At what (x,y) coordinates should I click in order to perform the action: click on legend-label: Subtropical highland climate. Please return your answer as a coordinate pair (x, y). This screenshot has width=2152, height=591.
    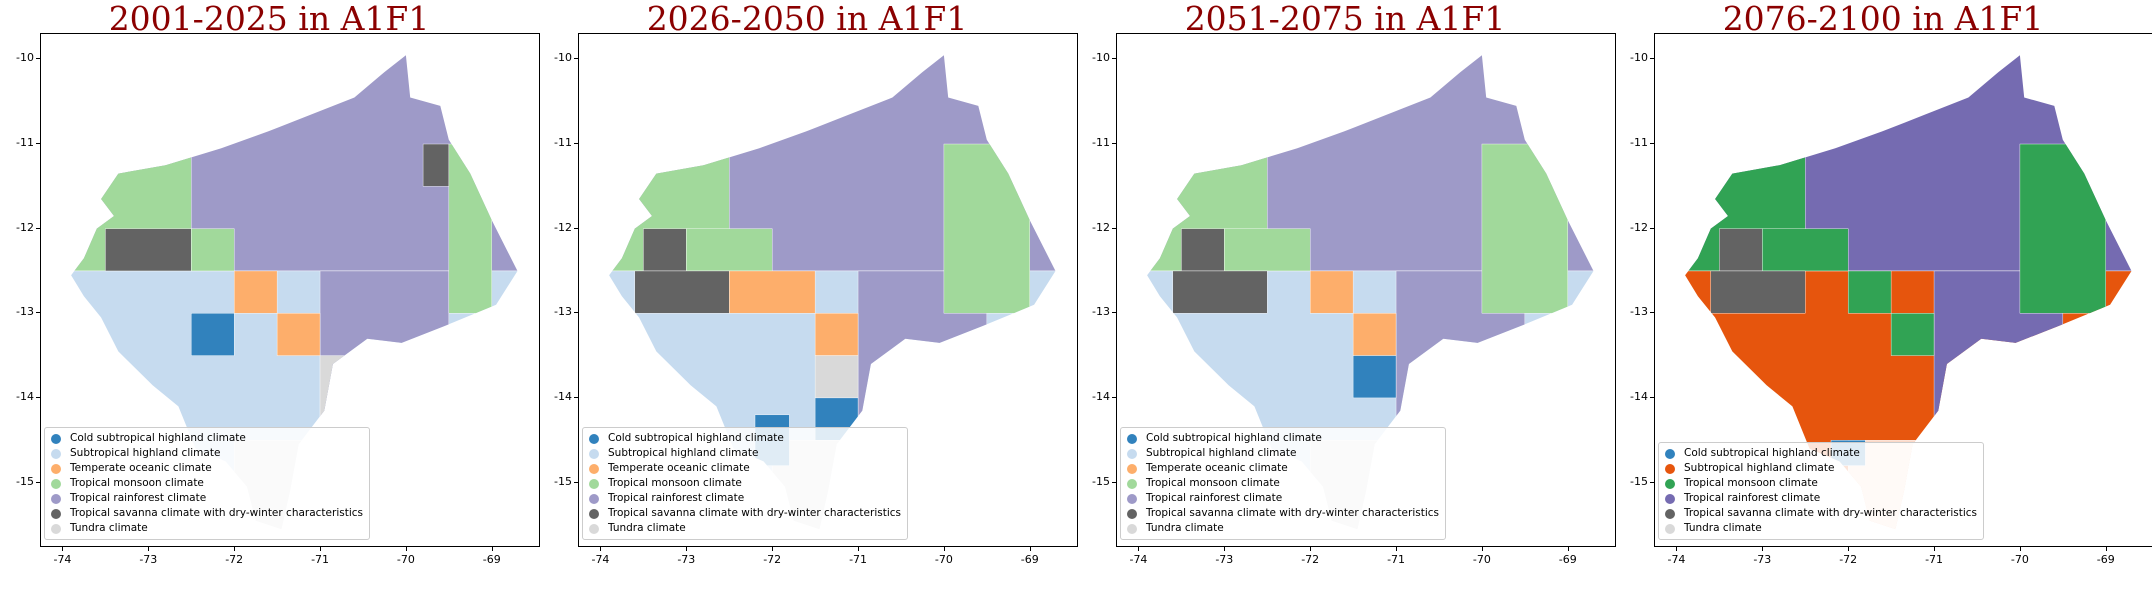
    Looking at the image, I should click on (145, 453).